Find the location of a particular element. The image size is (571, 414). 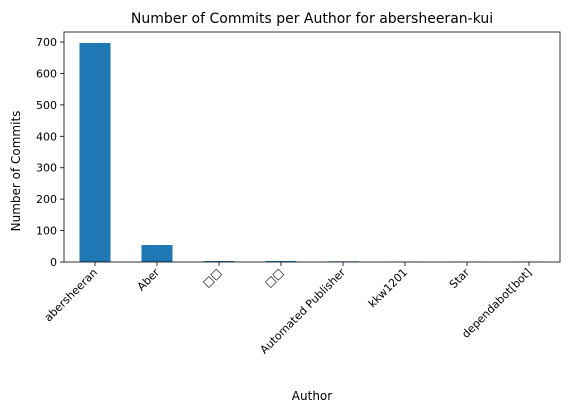

y-tick-label: 400 is located at coordinates (46, 136).